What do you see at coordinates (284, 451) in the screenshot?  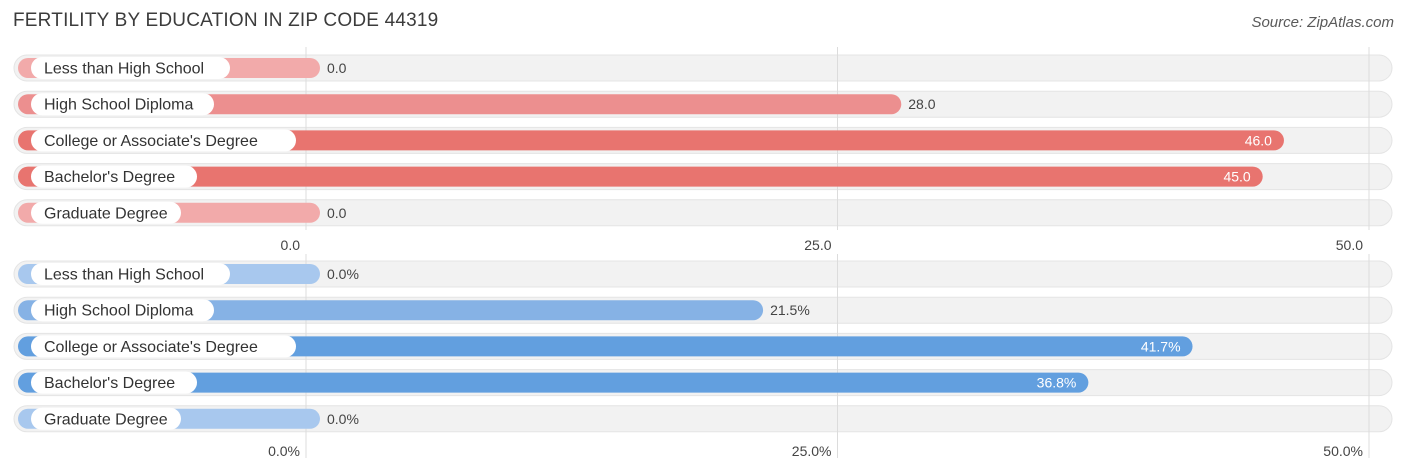 I see `tick-label: 0.0%` at bounding box center [284, 451].